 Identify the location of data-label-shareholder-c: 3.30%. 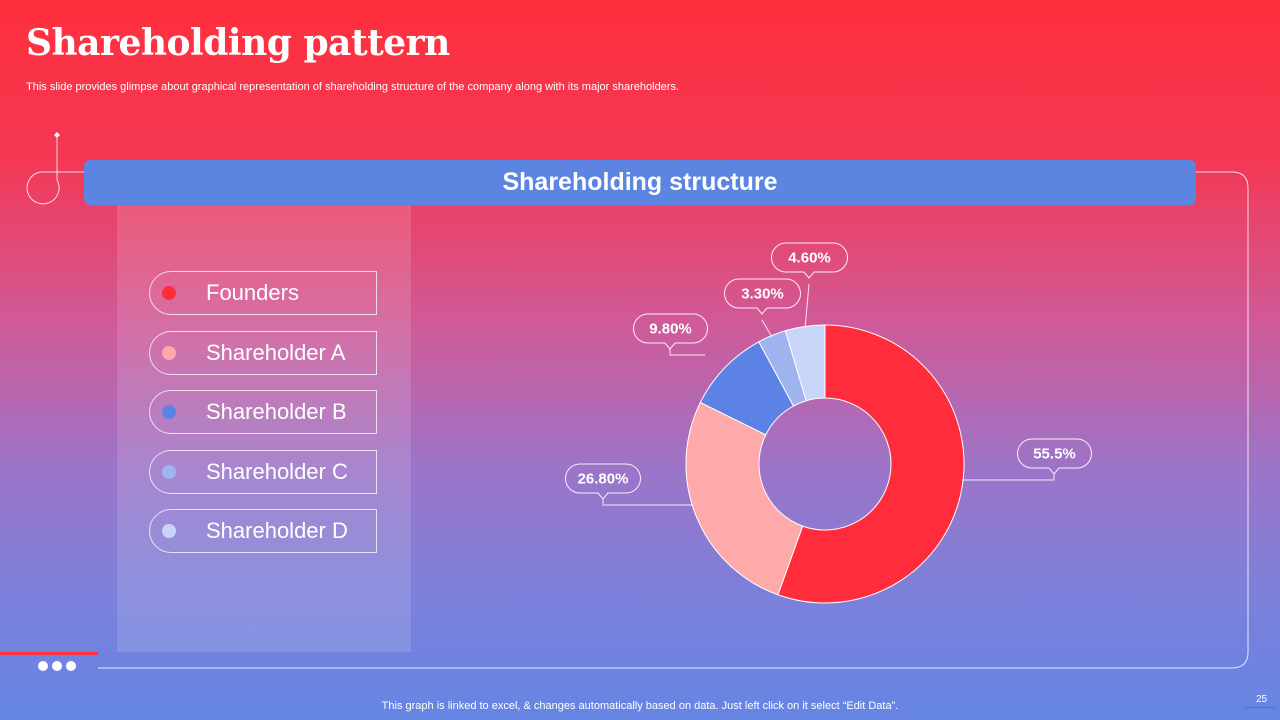
(762, 308).